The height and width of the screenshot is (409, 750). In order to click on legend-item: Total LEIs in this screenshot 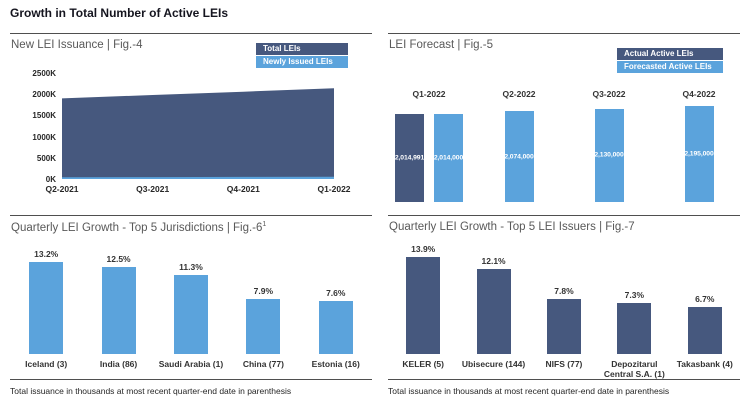, I will do `click(302, 49)`.